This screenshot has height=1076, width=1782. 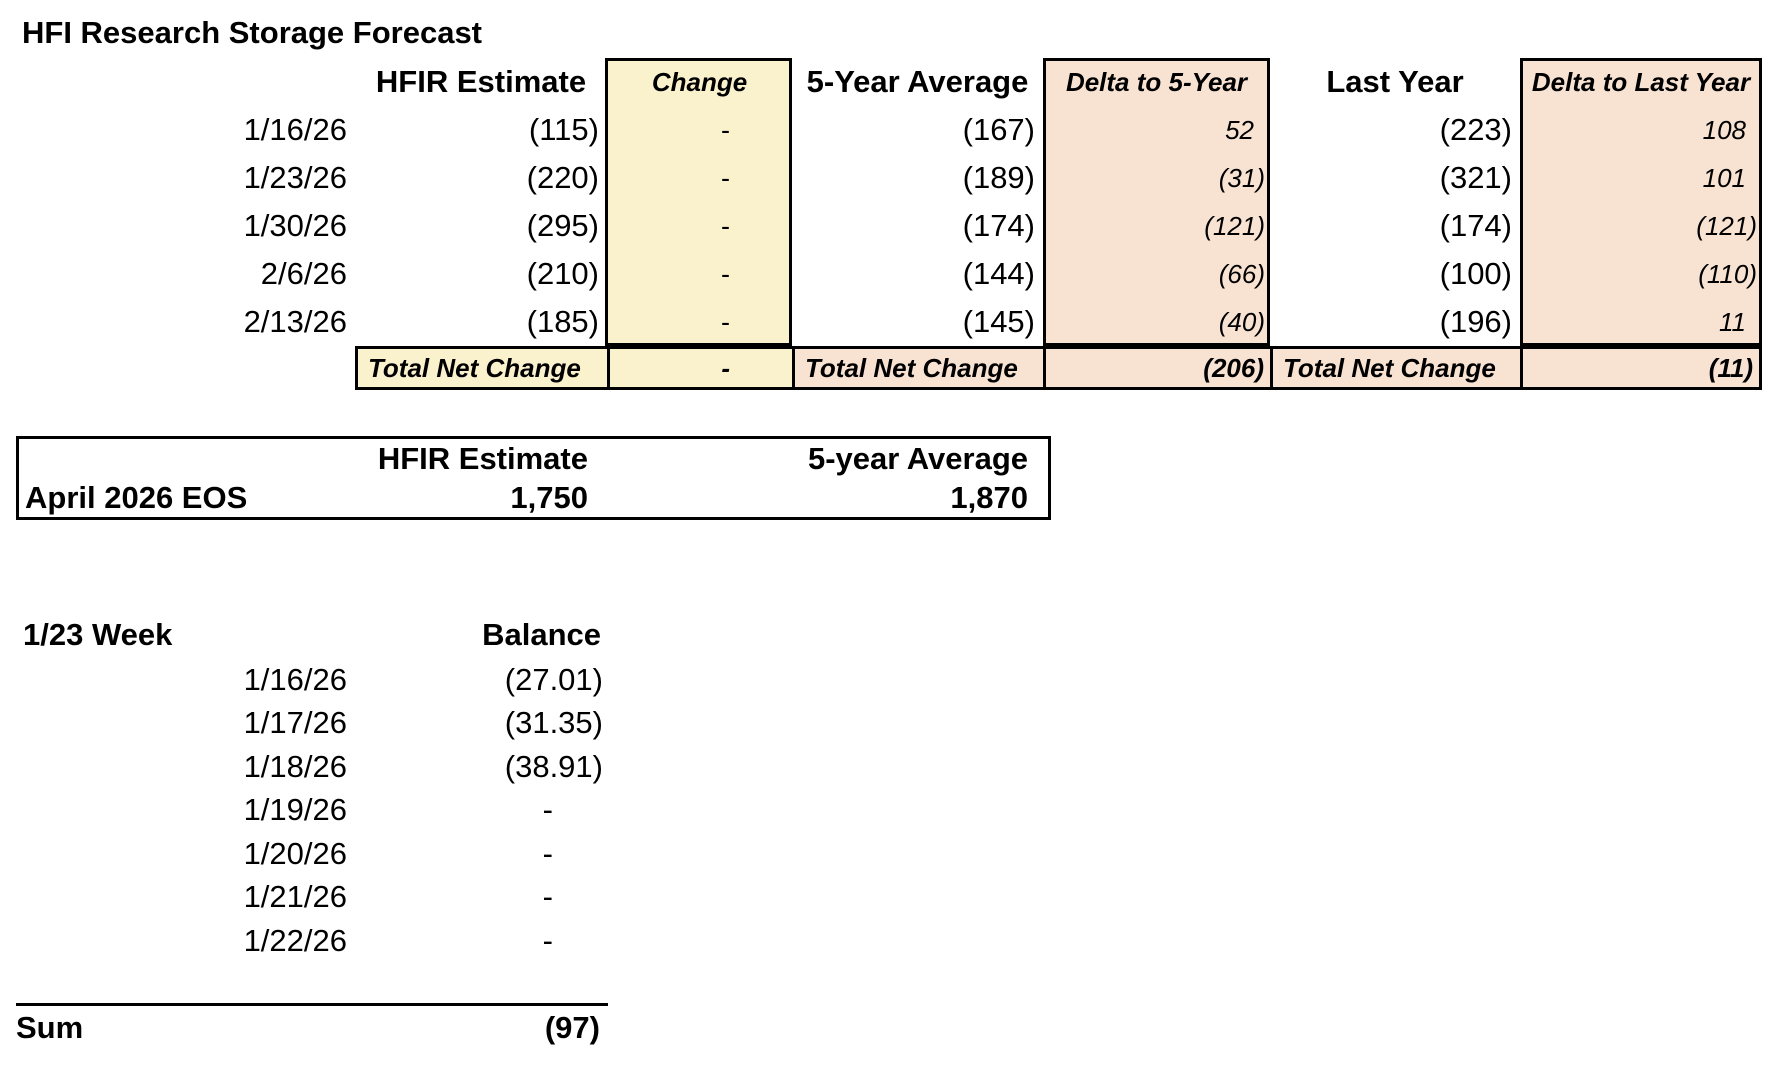 I want to click on cell-last-year: (196), so click(x=1475, y=321).